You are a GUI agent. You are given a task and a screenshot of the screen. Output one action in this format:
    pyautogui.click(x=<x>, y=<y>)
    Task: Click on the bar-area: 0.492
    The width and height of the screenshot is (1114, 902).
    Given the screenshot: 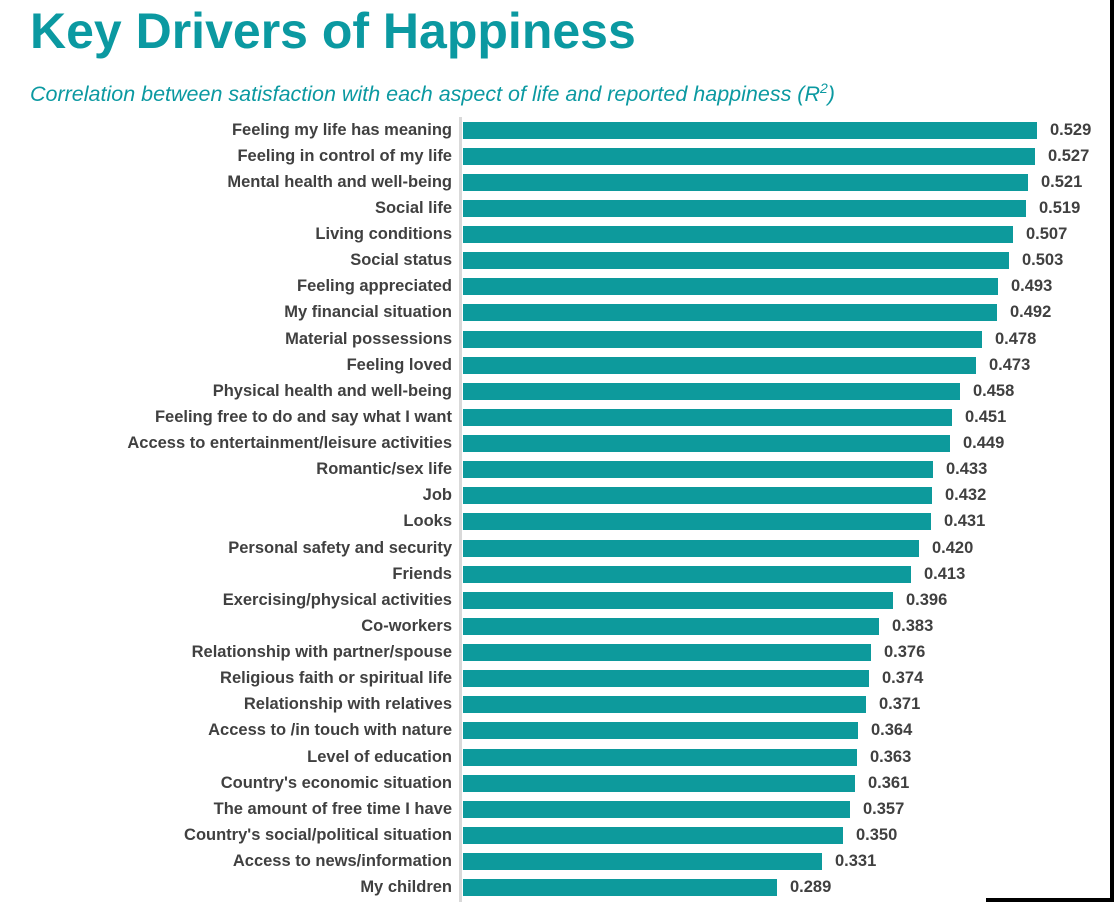 What is the action you would take?
    pyautogui.click(x=757, y=312)
    